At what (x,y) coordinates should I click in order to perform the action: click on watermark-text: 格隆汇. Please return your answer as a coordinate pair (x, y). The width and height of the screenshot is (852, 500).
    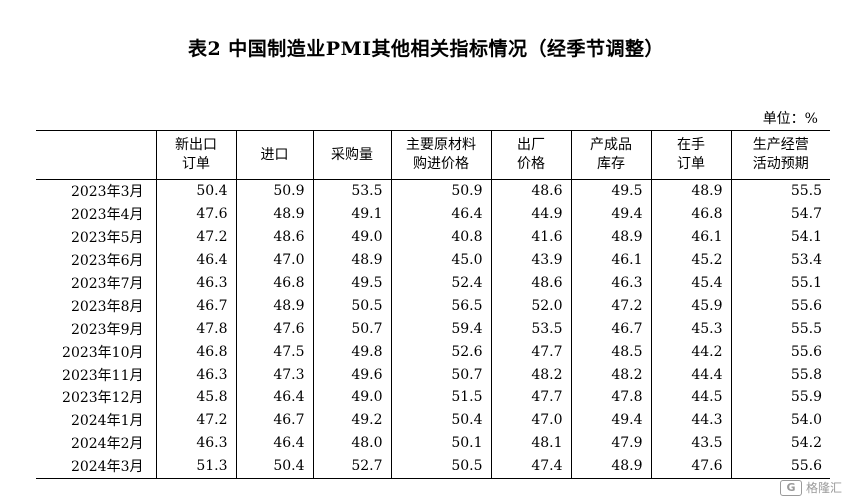
    Looking at the image, I should click on (823, 488).